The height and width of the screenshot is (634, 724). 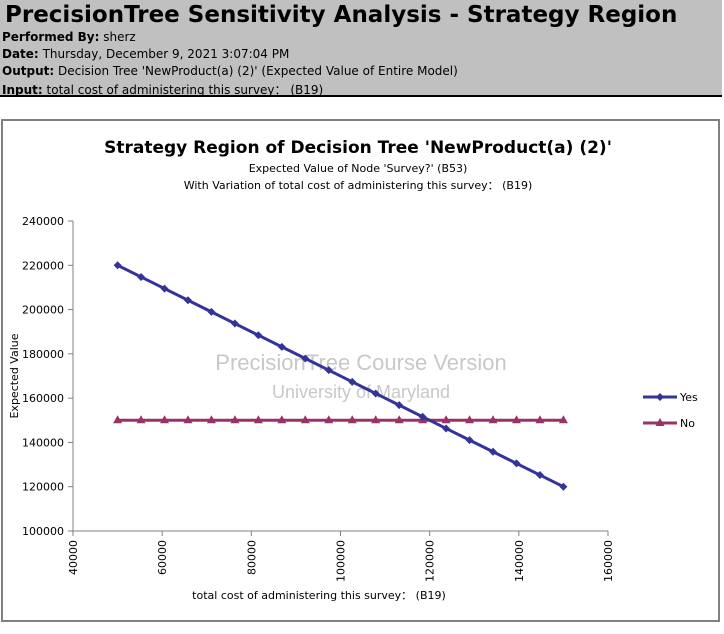 What do you see at coordinates (22, 90) in the screenshot?
I see `input-label: Input:` at bounding box center [22, 90].